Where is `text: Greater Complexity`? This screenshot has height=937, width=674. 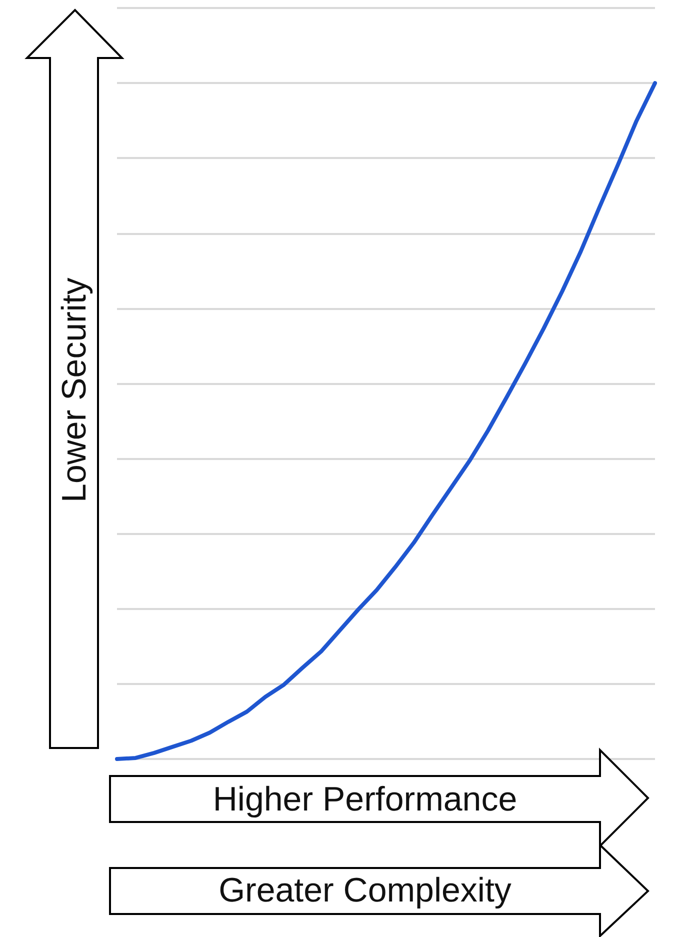
text: Greater Complexity is located at coordinates (365, 891).